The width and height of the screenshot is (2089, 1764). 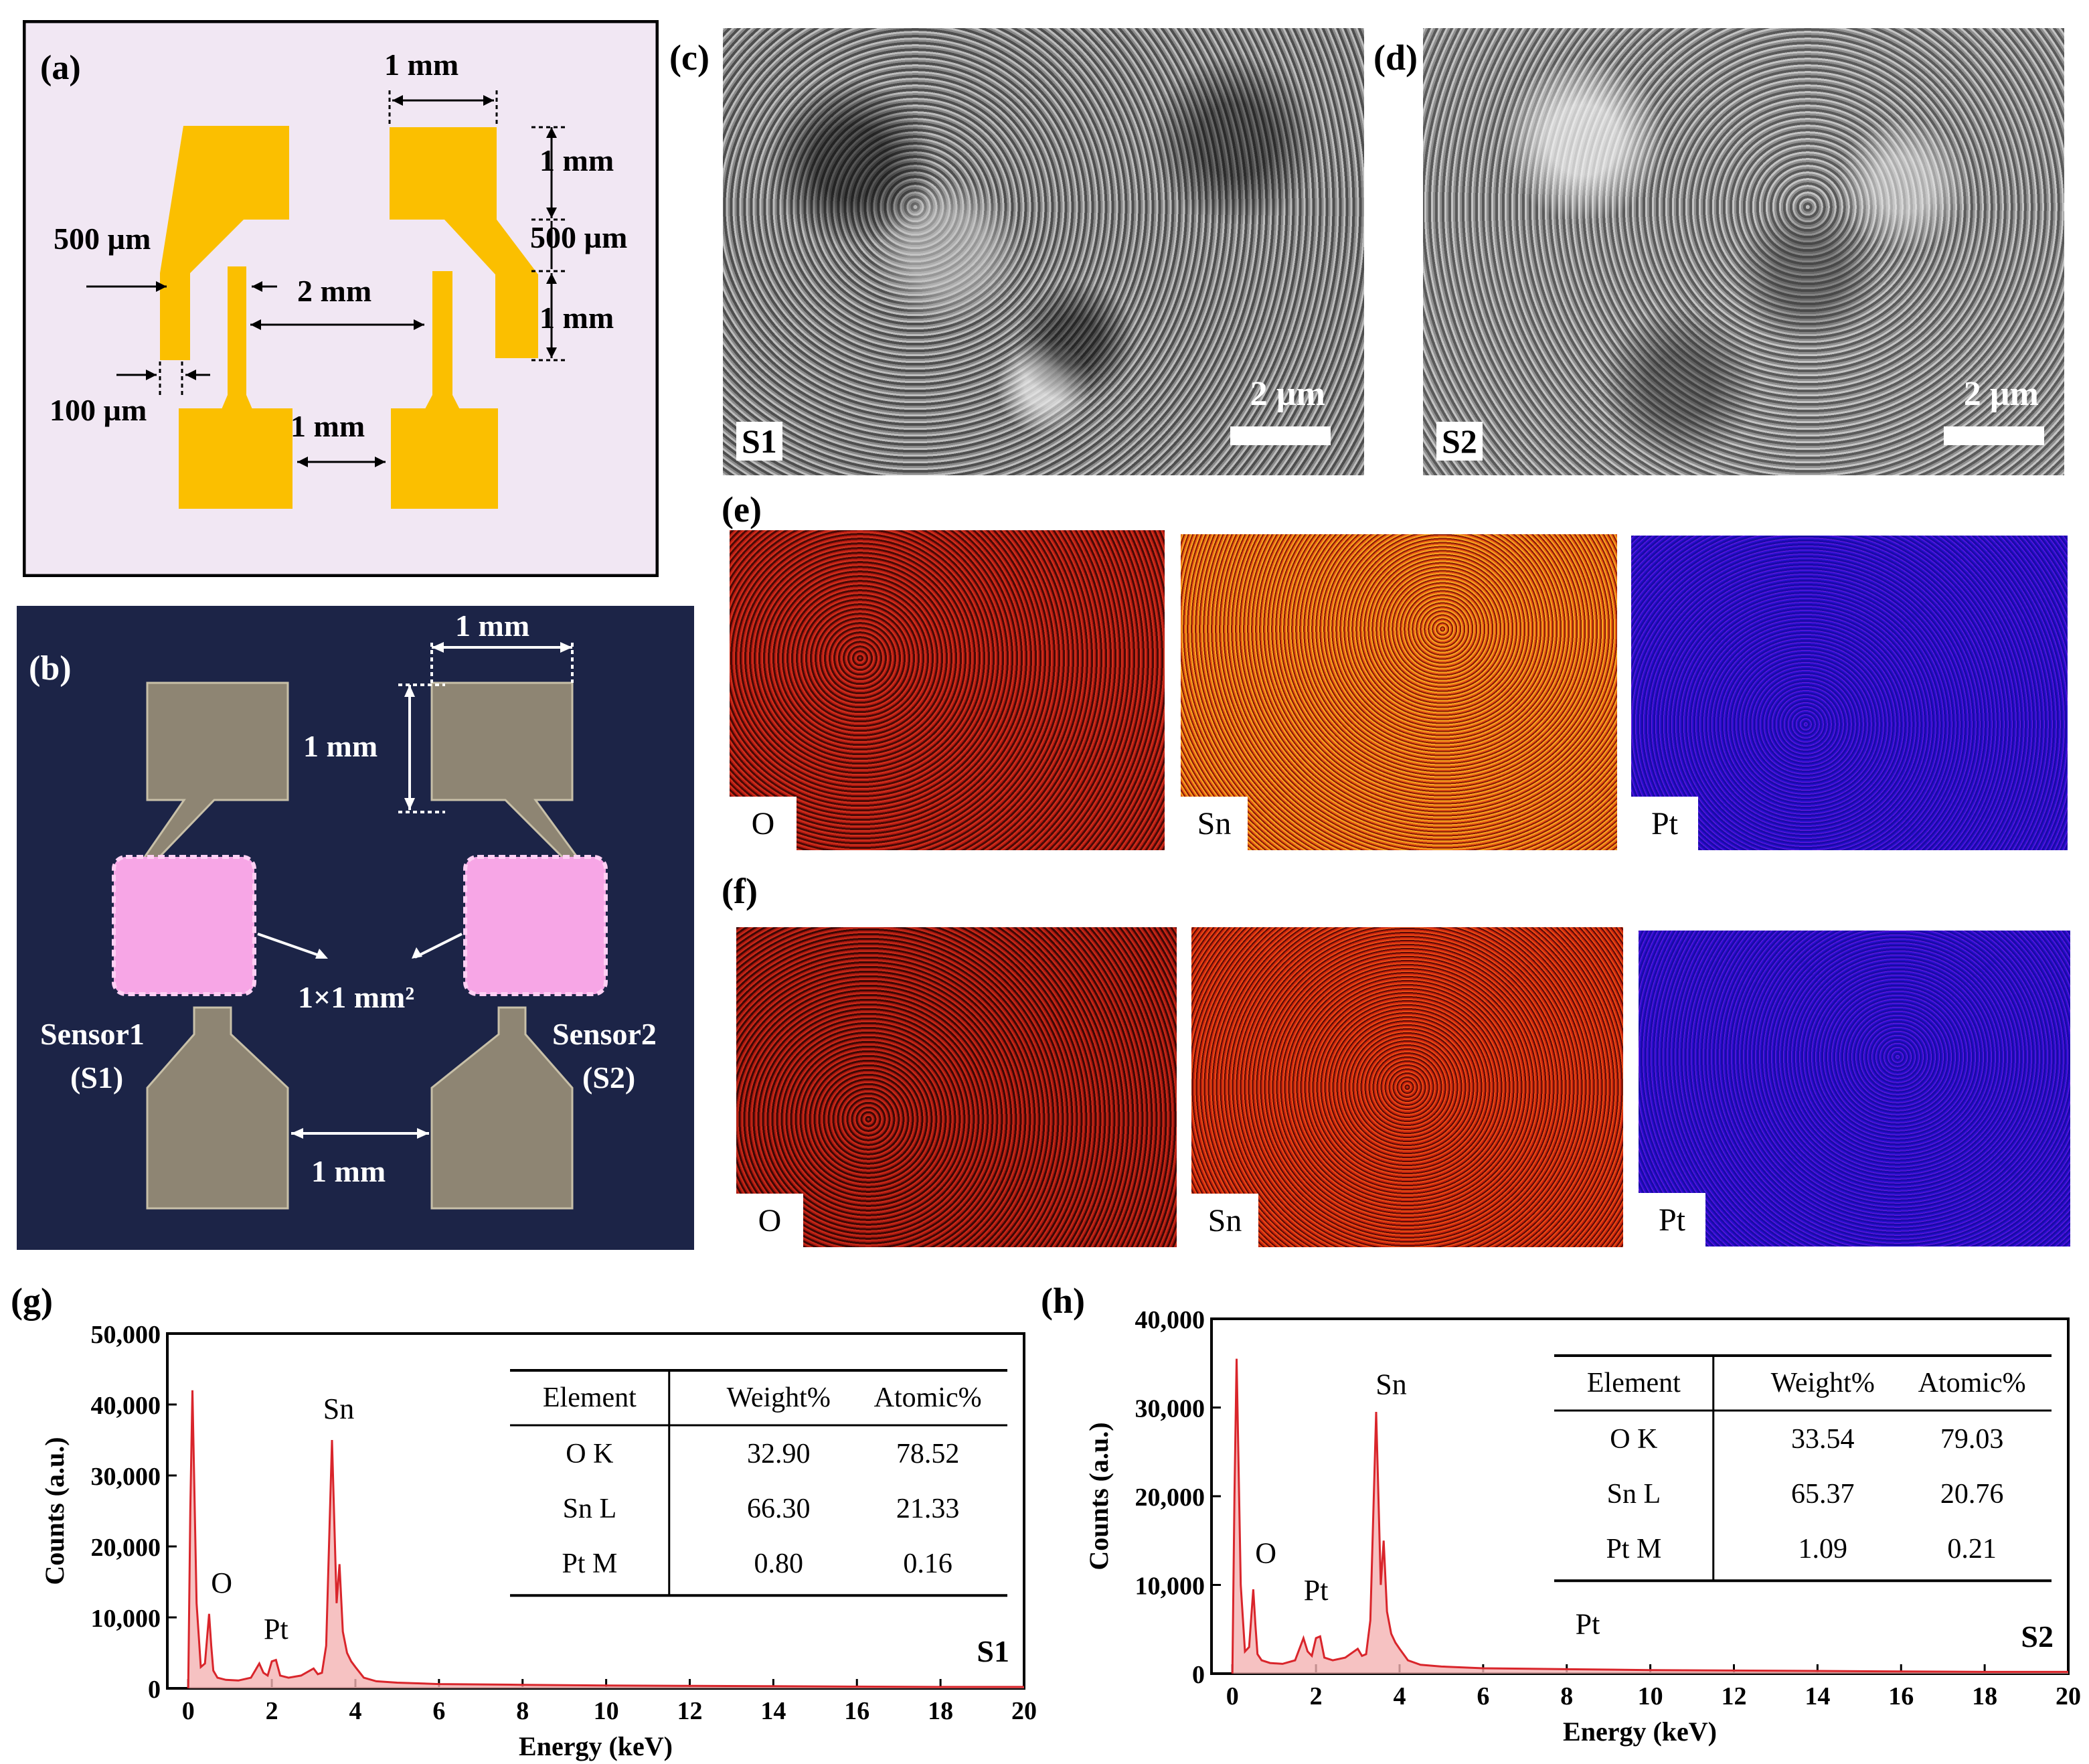 What do you see at coordinates (535, 926) in the screenshot?
I see `sensor2-film` at bounding box center [535, 926].